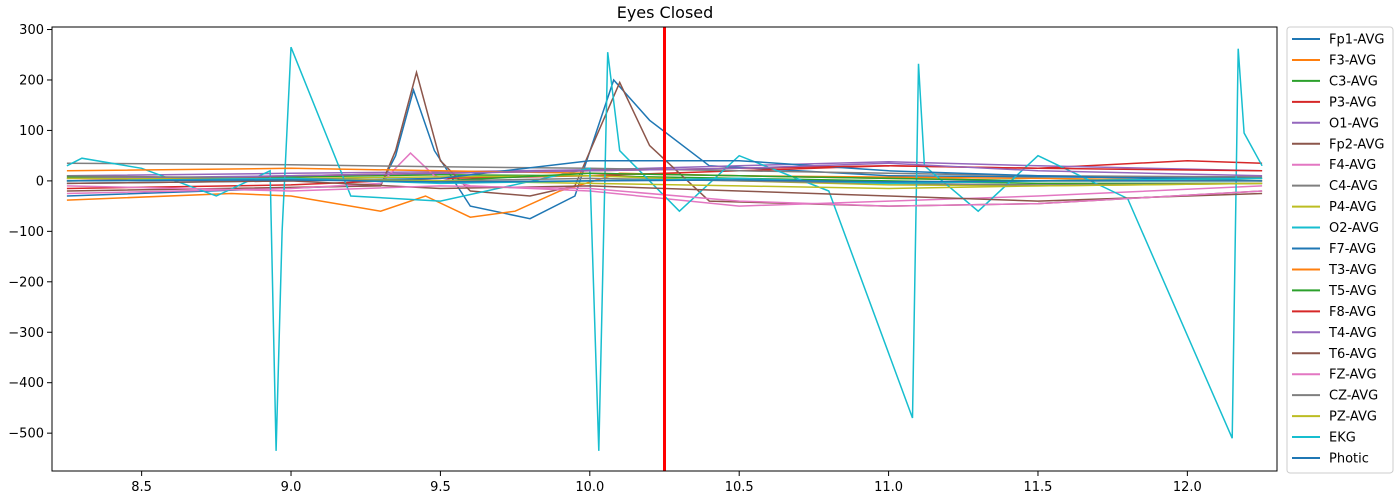 This screenshot has height=500, width=1400. I want to click on legend-label: T3-AVG, so click(1352, 270).